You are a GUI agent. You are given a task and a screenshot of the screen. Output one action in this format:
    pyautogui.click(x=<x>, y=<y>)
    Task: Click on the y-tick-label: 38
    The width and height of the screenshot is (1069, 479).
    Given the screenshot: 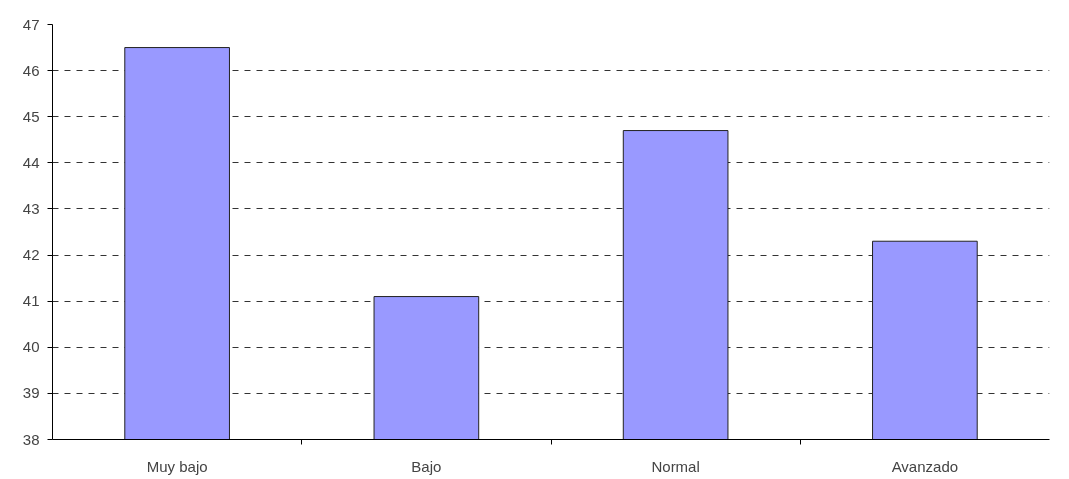 What is the action you would take?
    pyautogui.click(x=31, y=439)
    